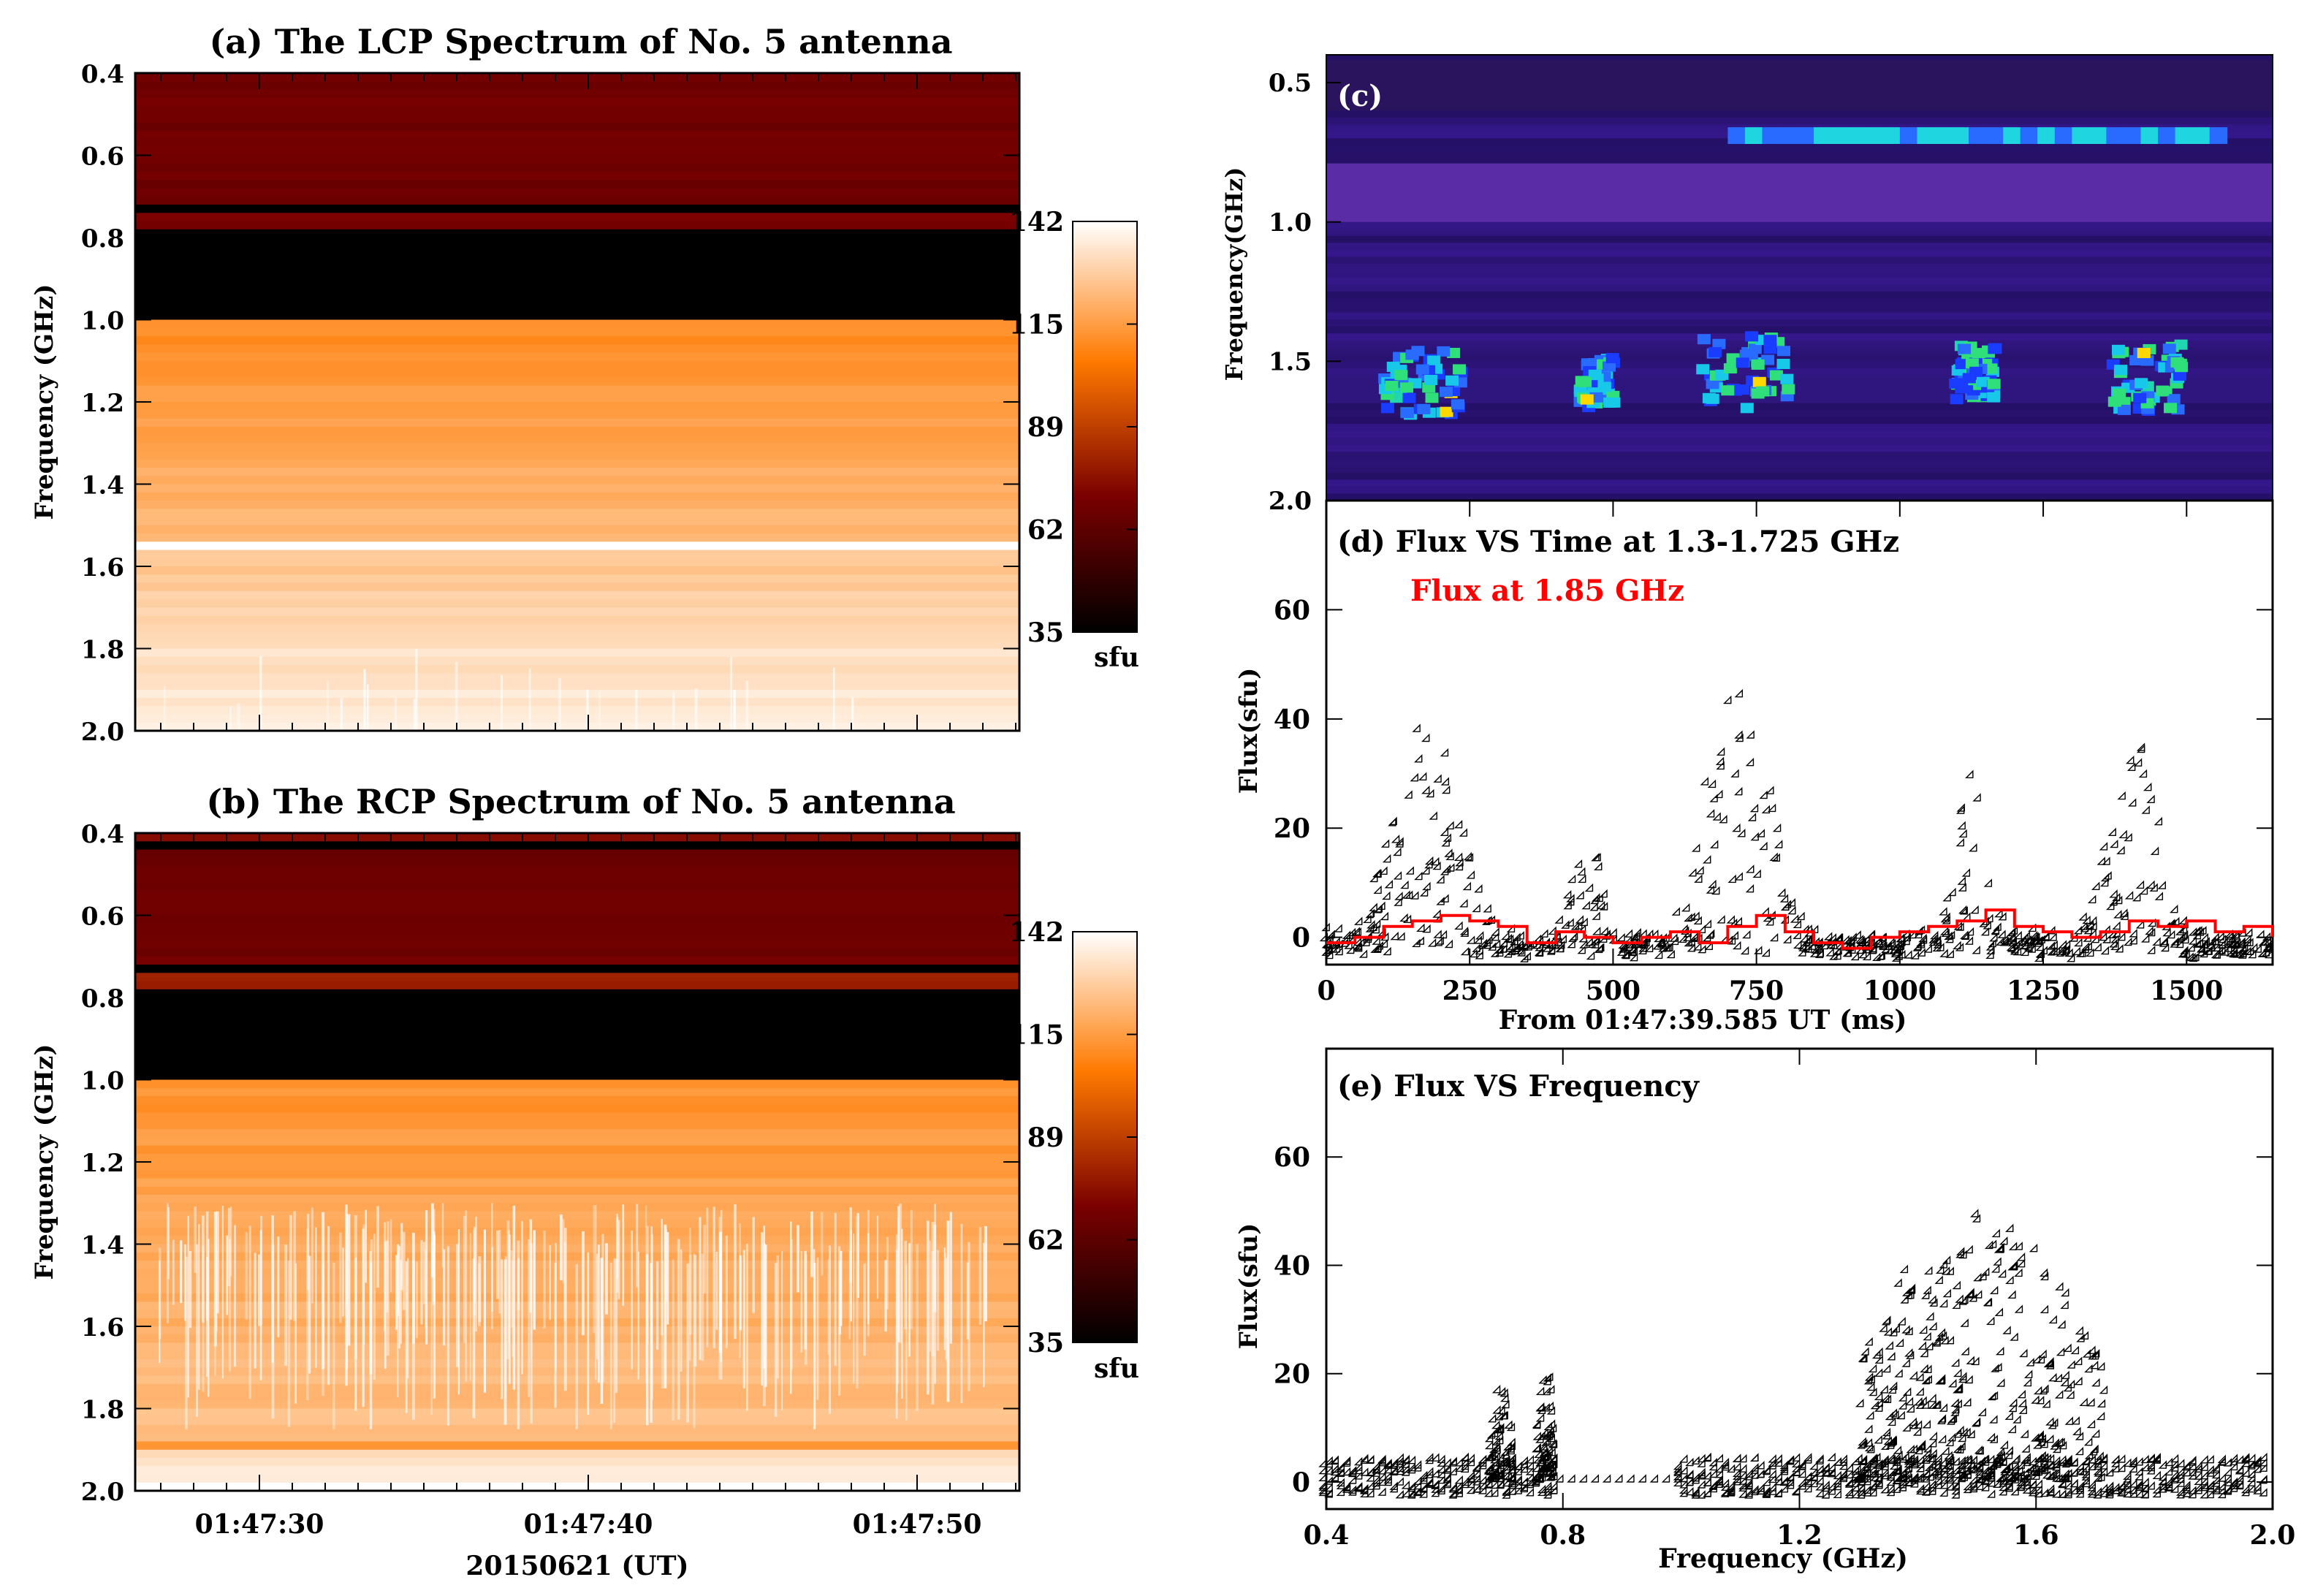  I want to click on emission-cell, so click(2081, 135).